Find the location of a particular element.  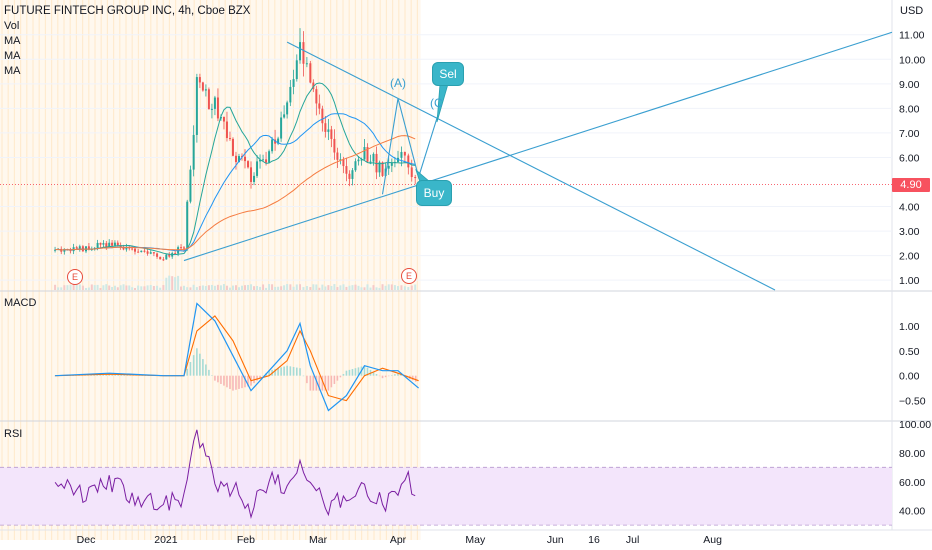

price-tick-label: 8.00 is located at coordinates (909, 109).